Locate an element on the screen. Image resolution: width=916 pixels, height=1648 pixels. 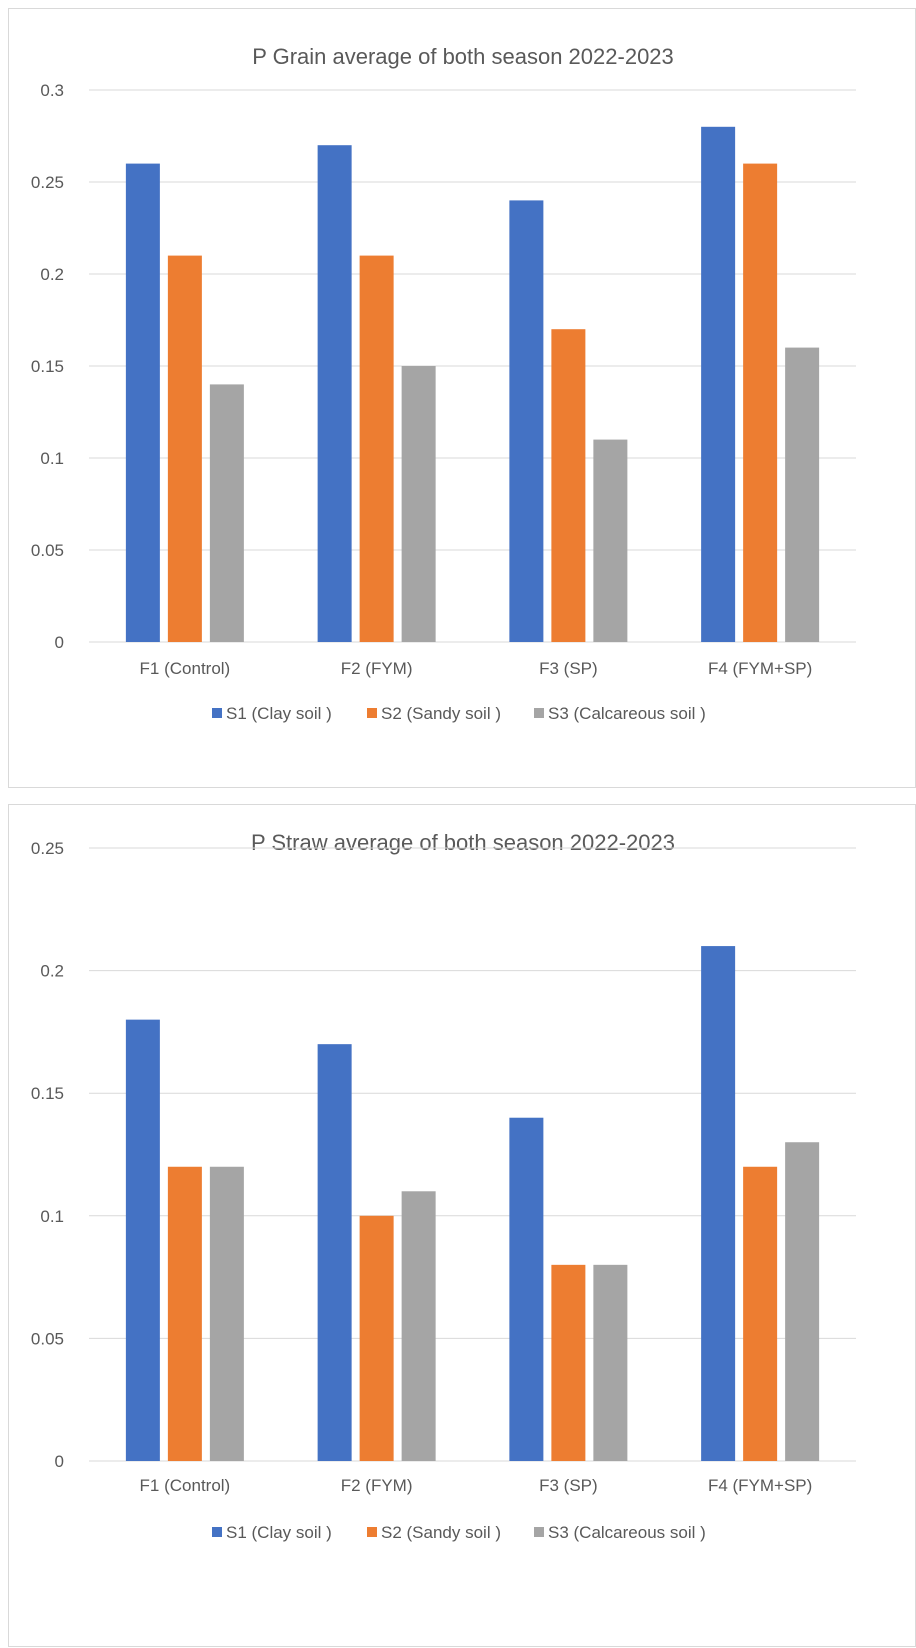
chart-title: P Grain average of both season 2022-2023 is located at coordinates (463, 56).